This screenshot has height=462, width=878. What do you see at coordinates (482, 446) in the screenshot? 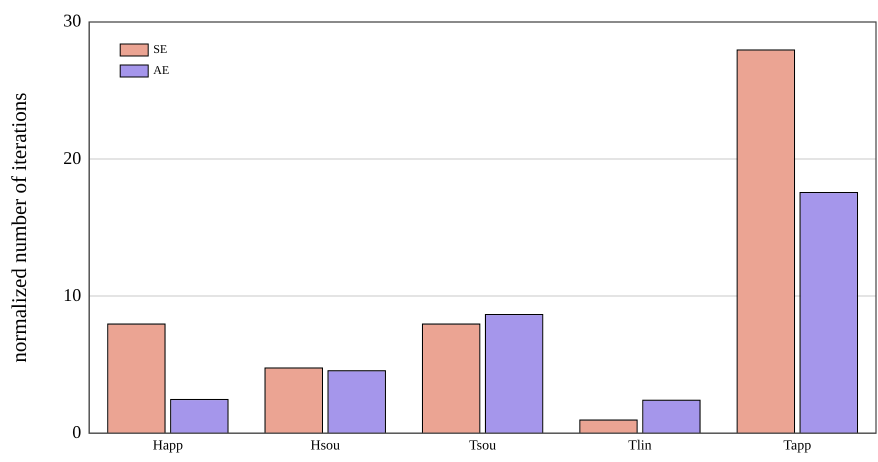
I see `x-tick-label: Tsou` at bounding box center [482, 446].